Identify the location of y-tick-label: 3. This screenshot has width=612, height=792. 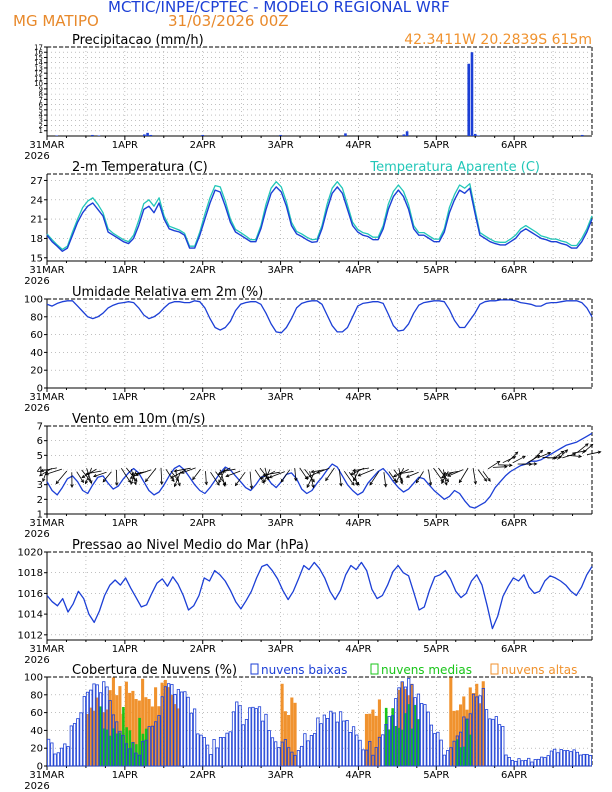
(40, 485).